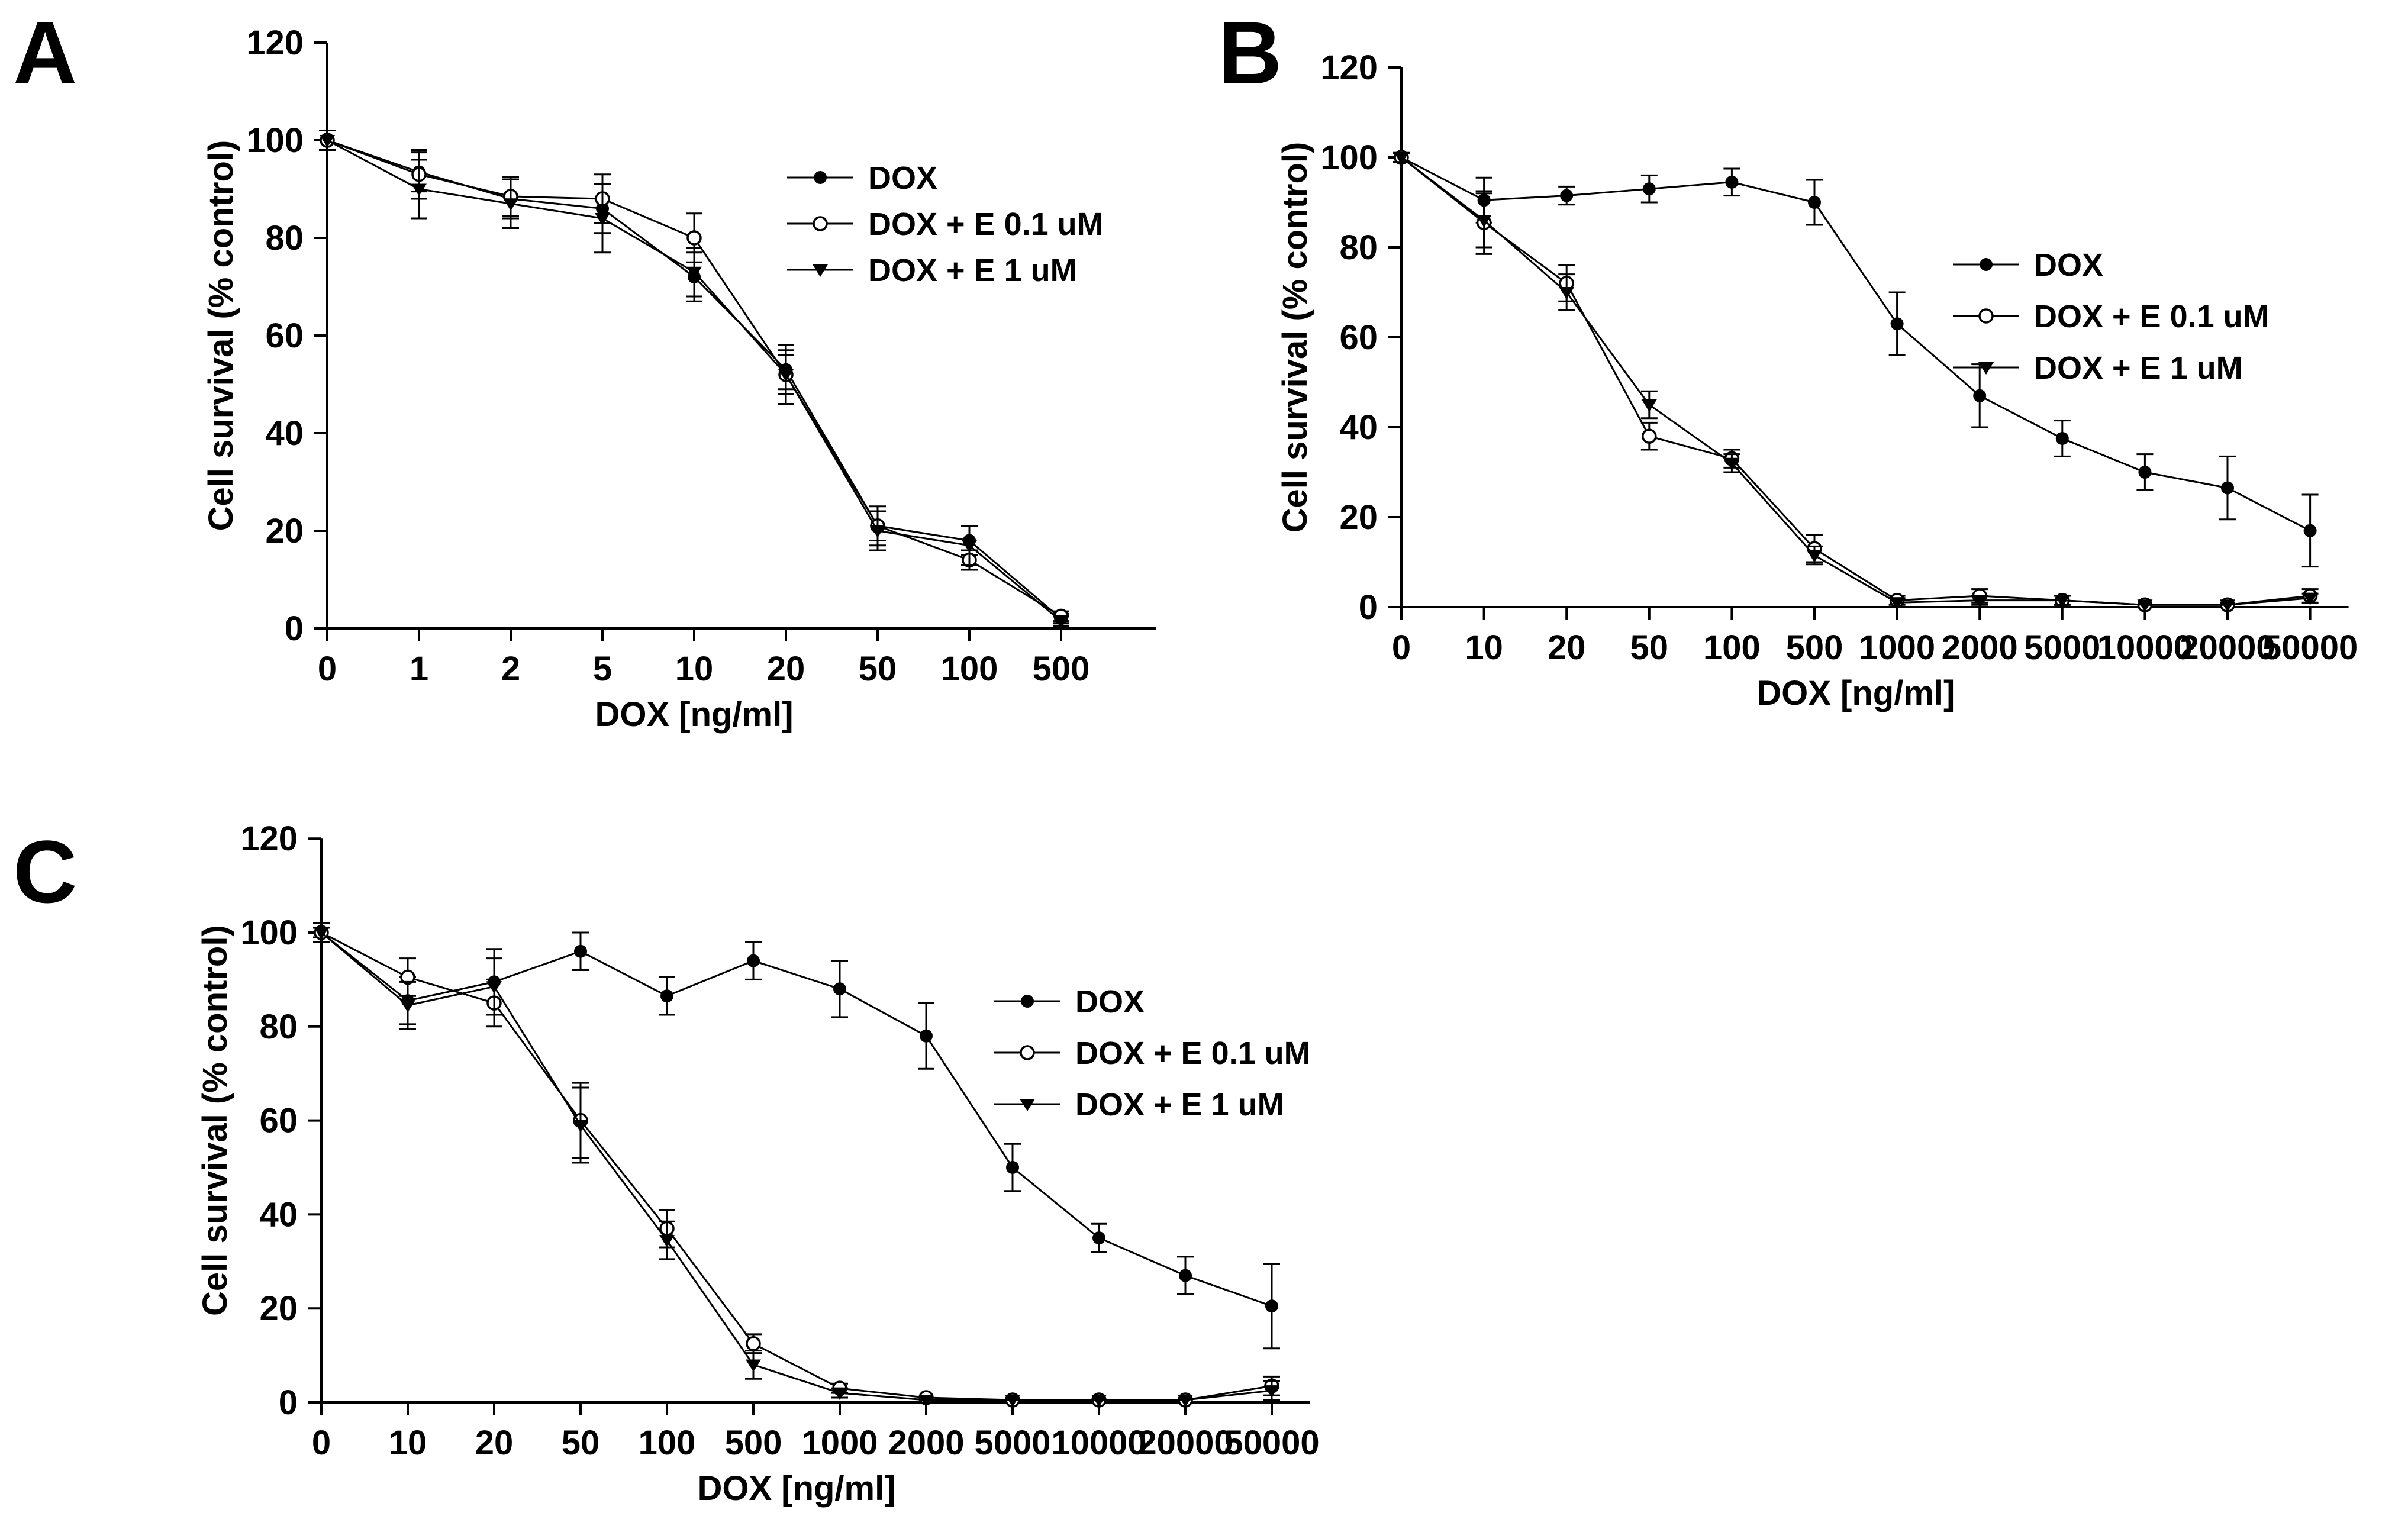  I want to click on legend-label: DOX + E 0.1 uM, so click(986, 224).